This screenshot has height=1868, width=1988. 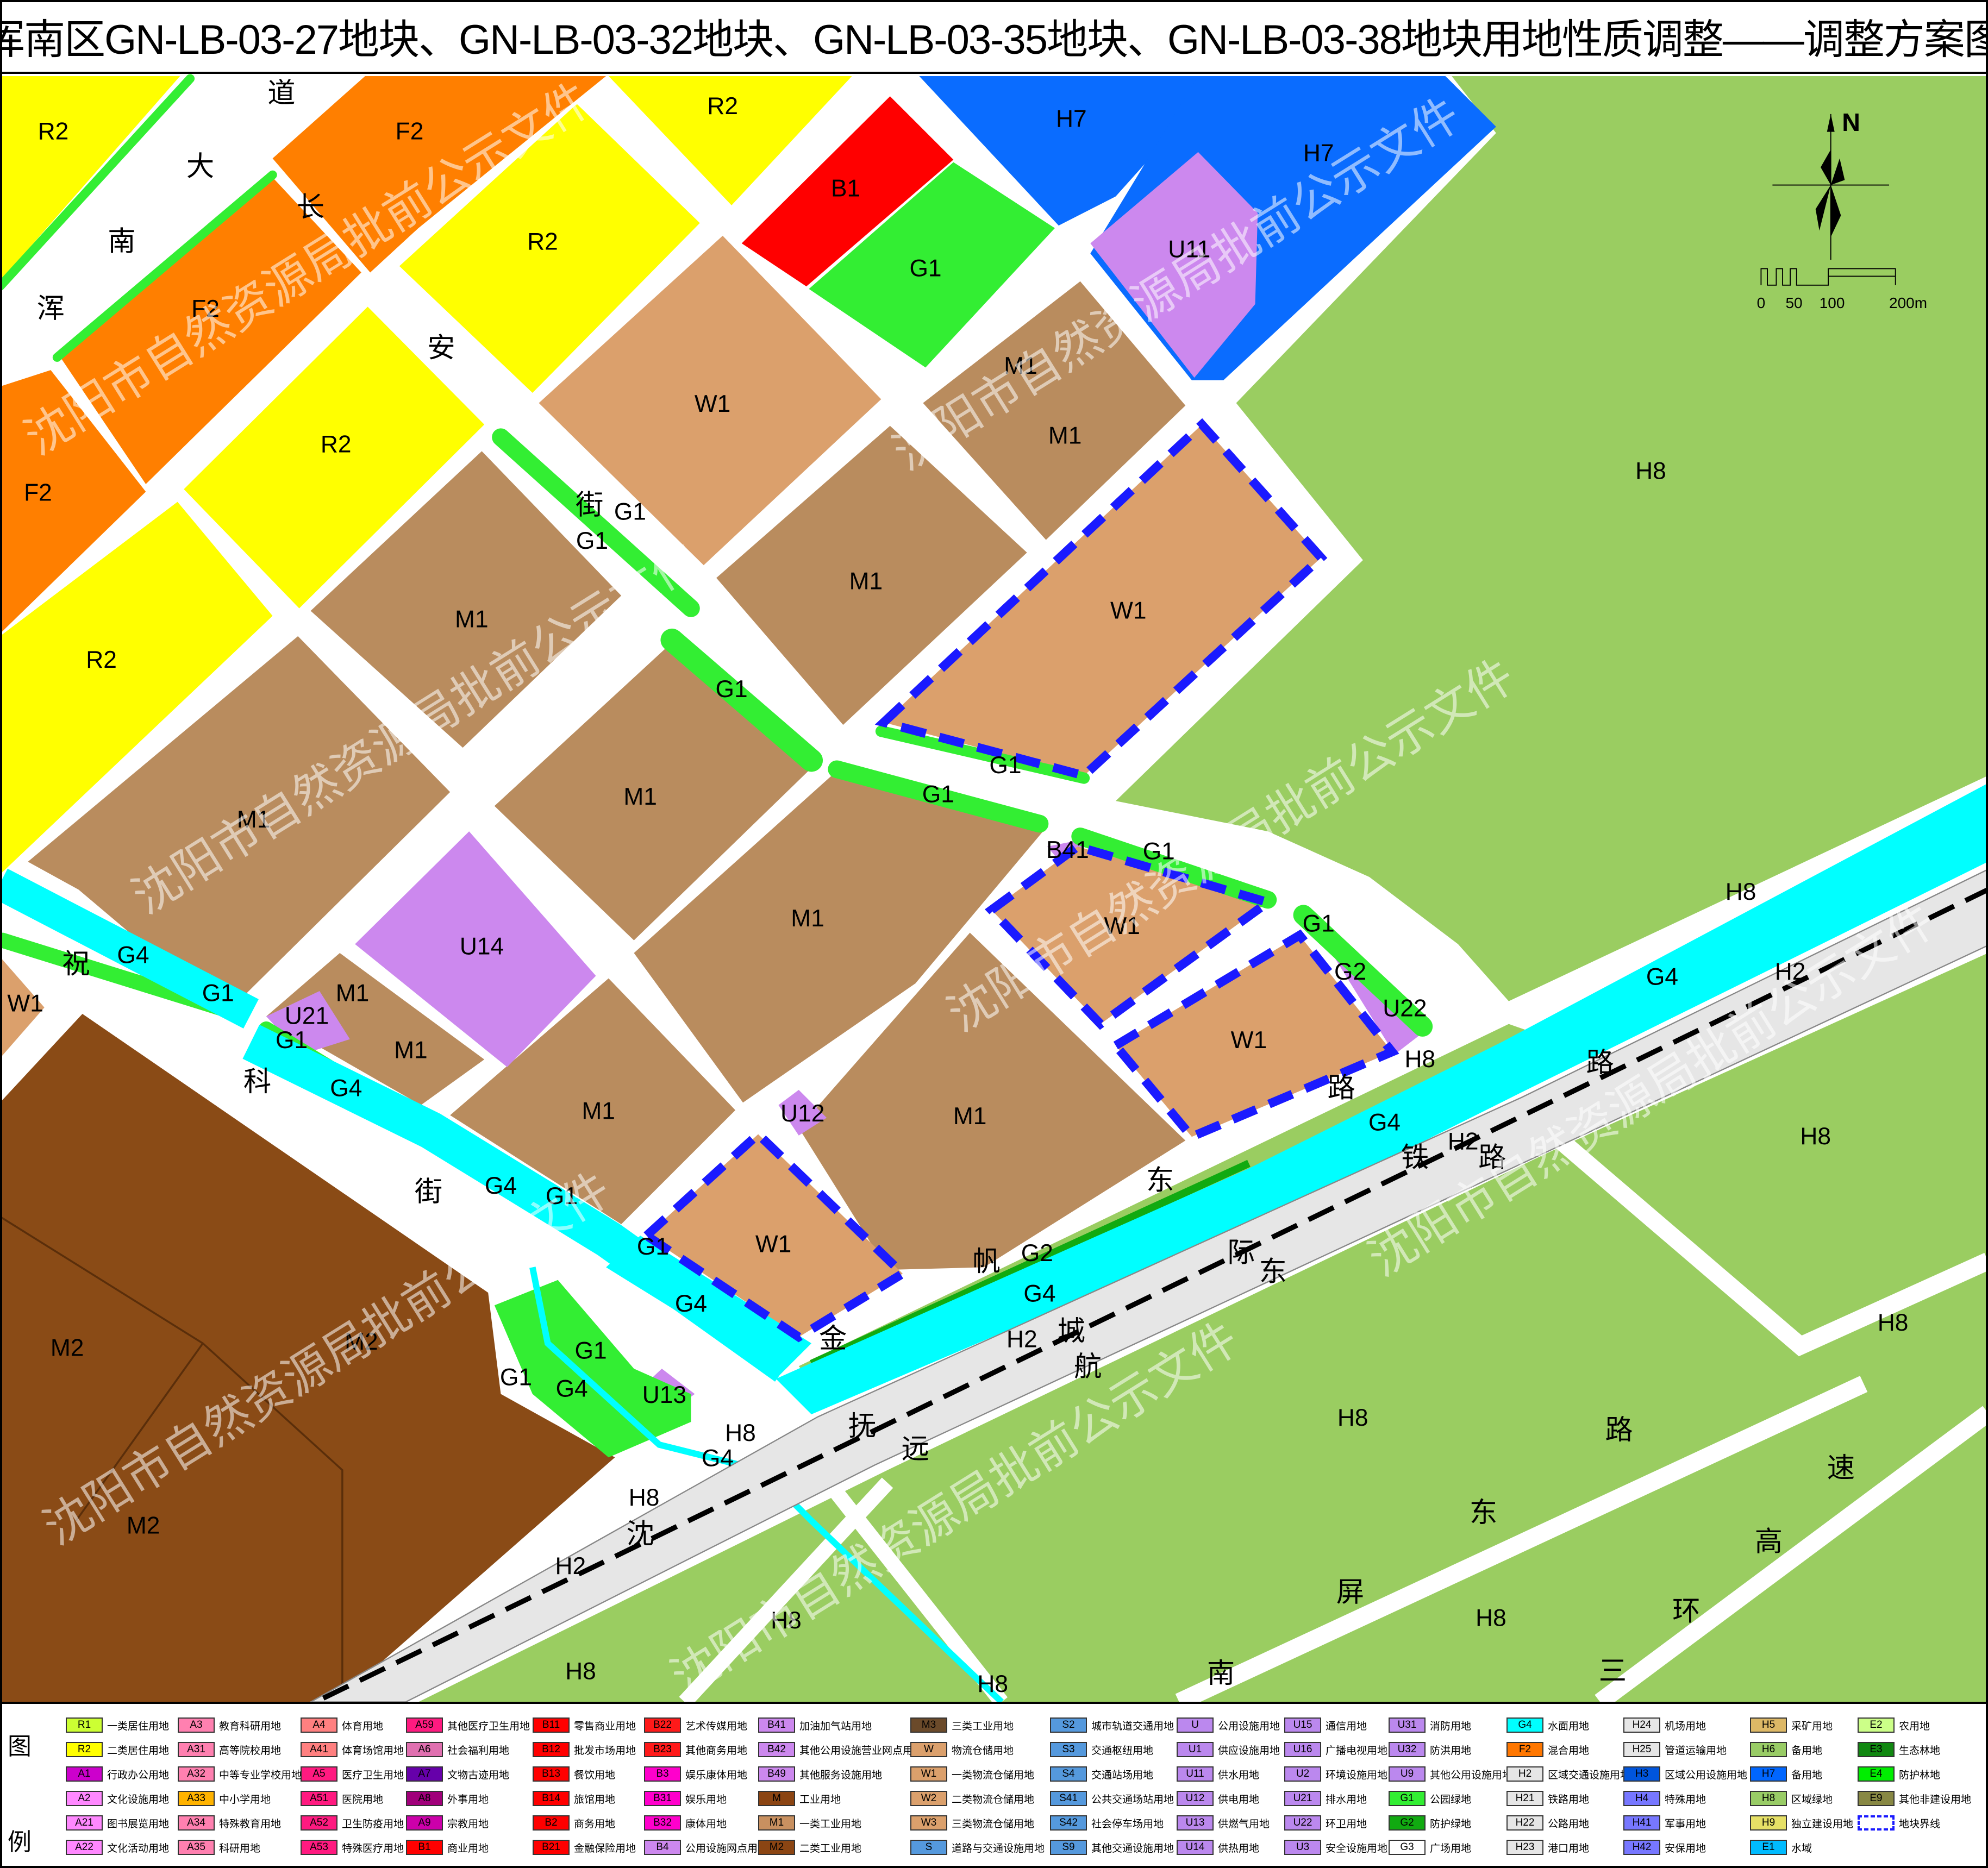 I want to click on legend-item: B49 其他服务设施用地, so click(x=820, y=1774).